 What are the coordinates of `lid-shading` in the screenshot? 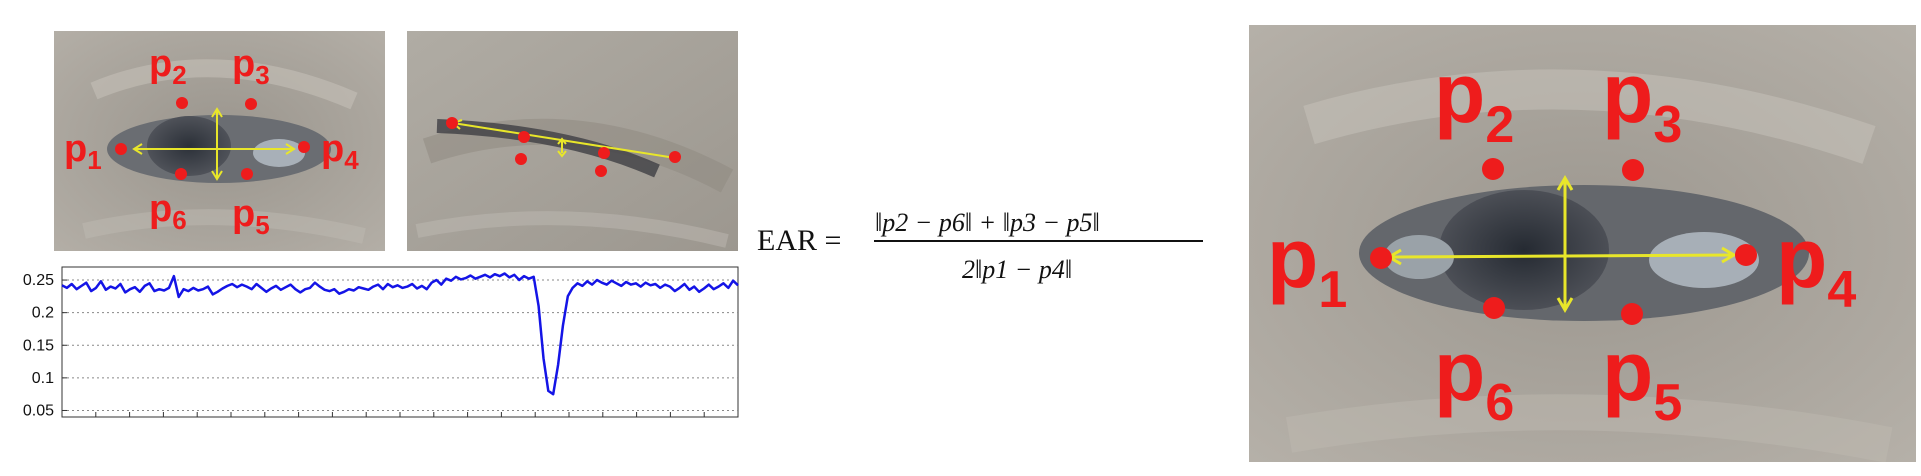 It's located at (578, 155).